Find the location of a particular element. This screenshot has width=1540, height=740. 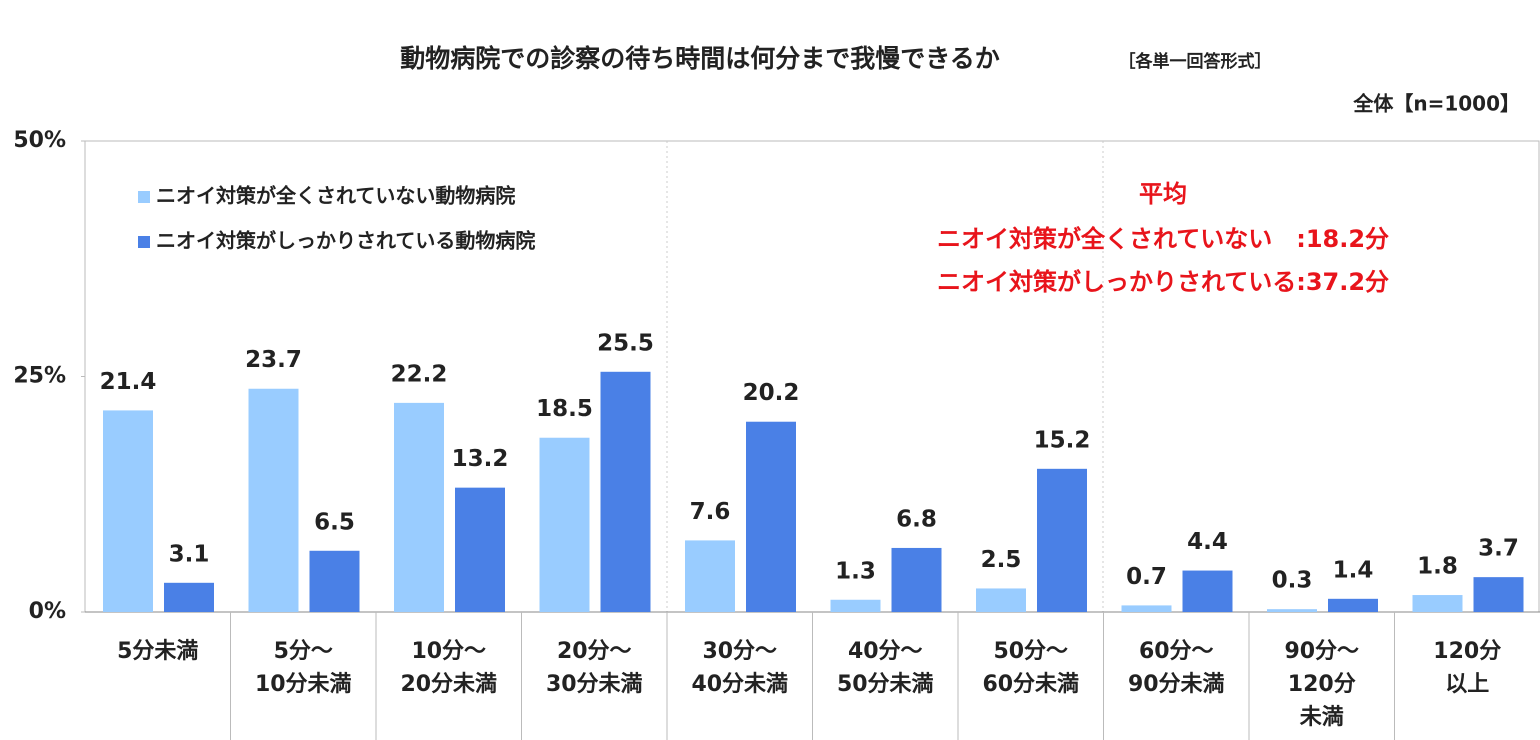

x-tick-label: 90分未満 is located at coordinates (1176, 684).